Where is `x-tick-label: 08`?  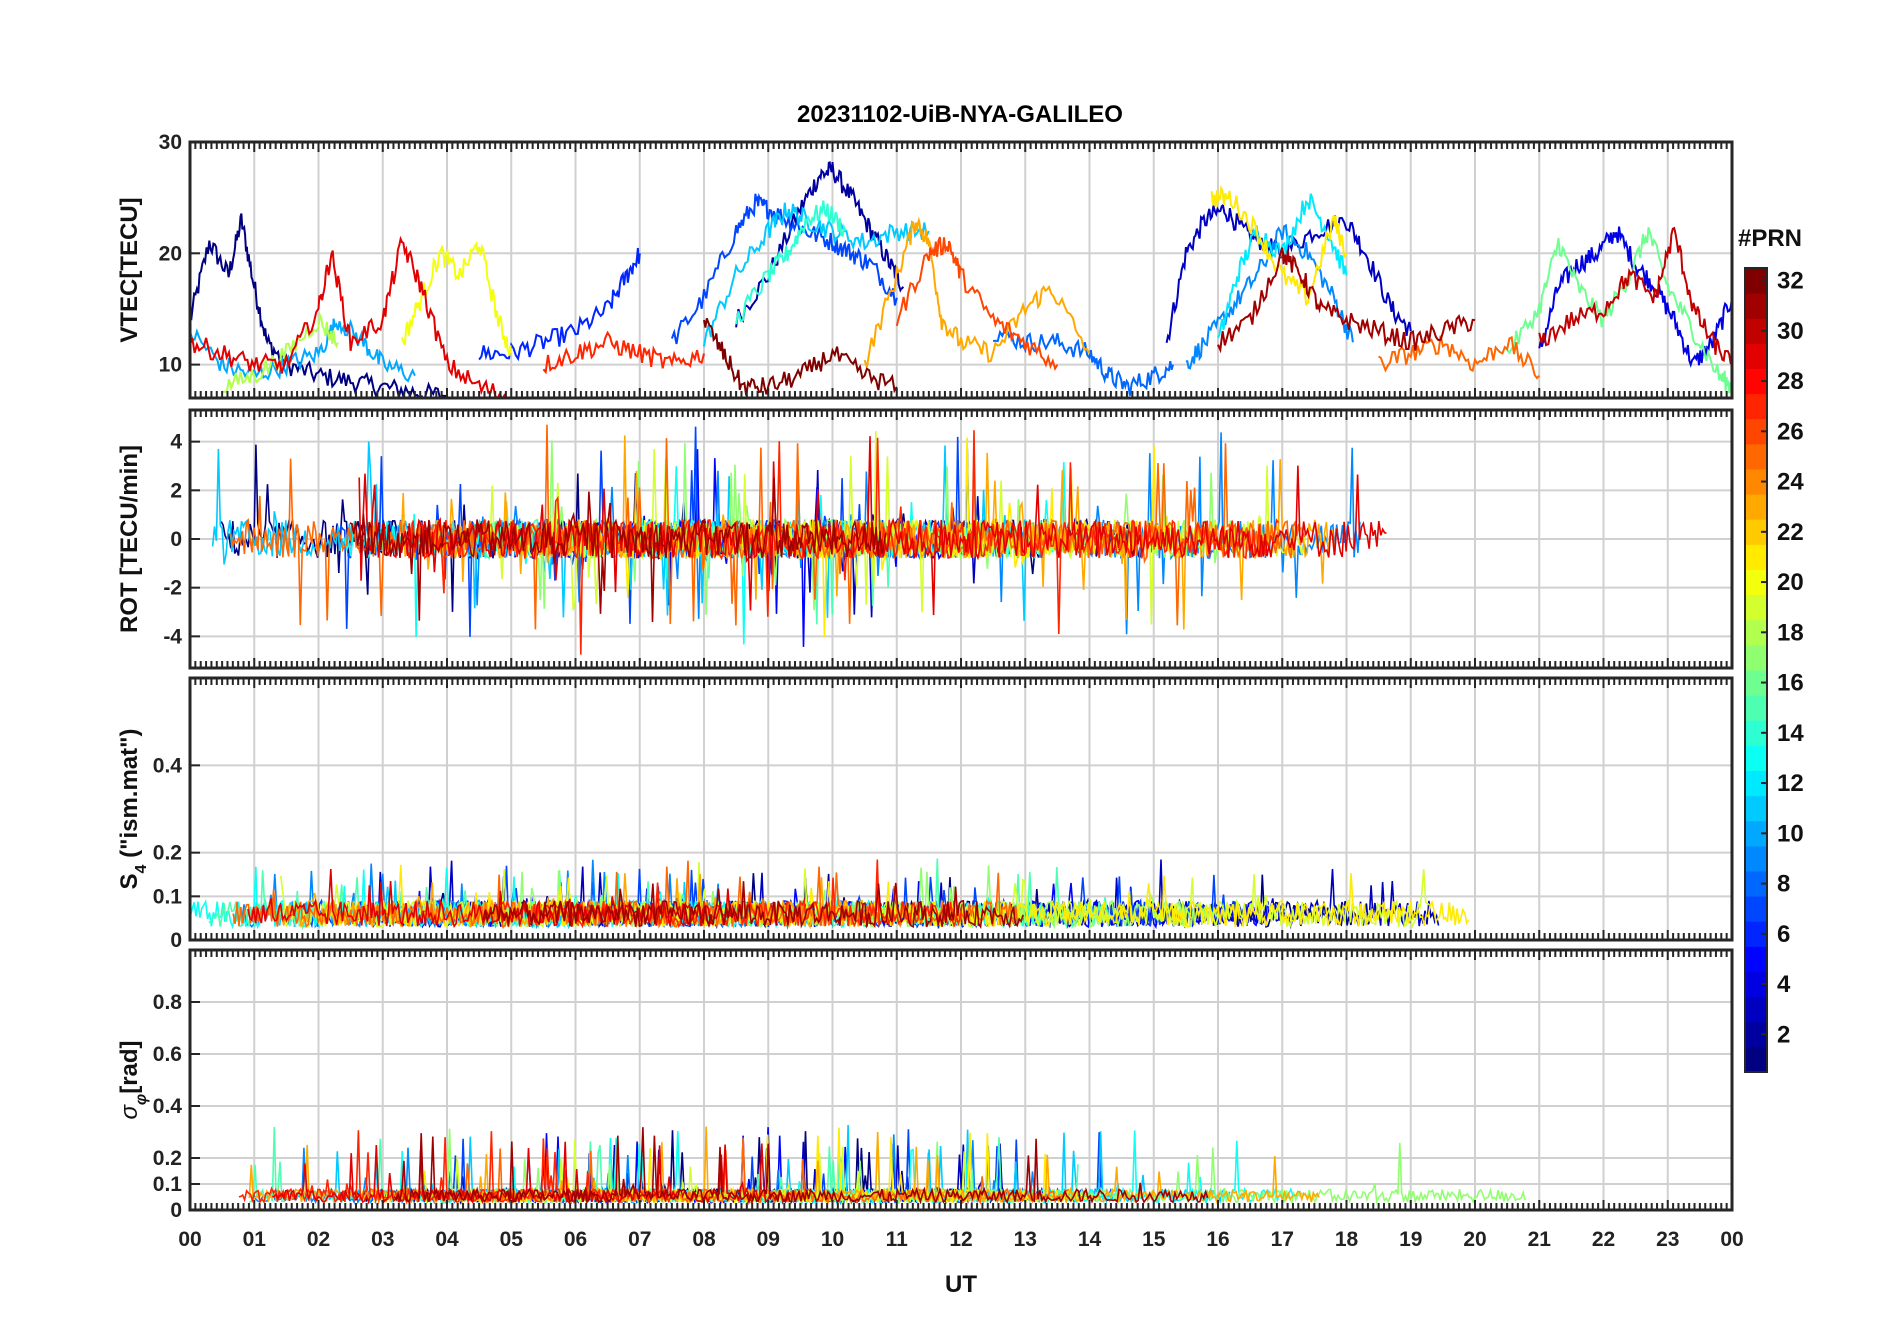
x-tick-label: 08 is located at coordinates (704, 1239).